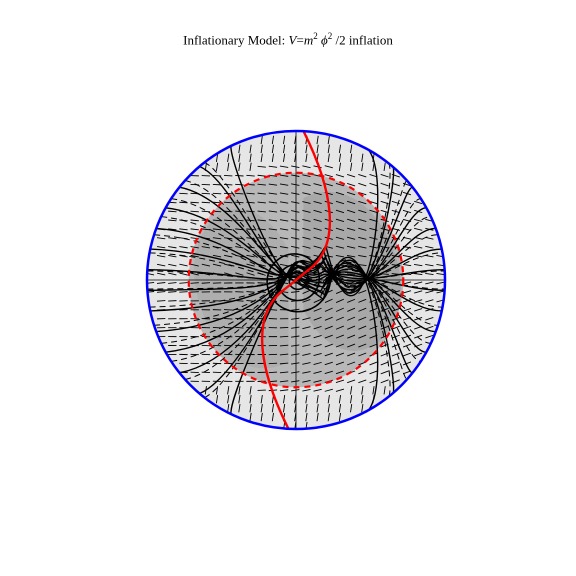 This screenshot has height=576, width=576. Describe the element at coordinates (330, 36) in the screenshot. I see `title-phi-exp: 2` at that location.